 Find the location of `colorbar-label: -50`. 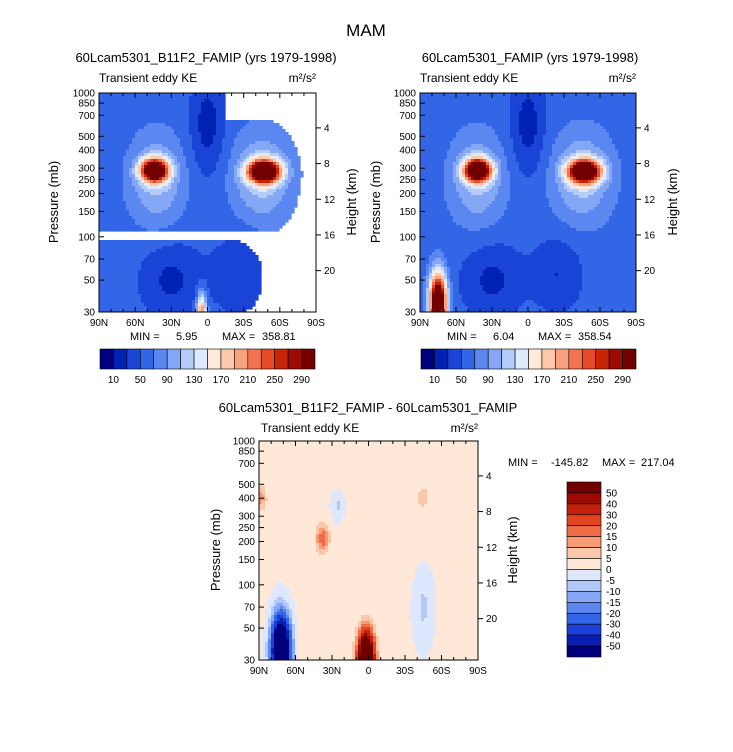

colorbar-label: -50 is located at coordinates (613, 647).